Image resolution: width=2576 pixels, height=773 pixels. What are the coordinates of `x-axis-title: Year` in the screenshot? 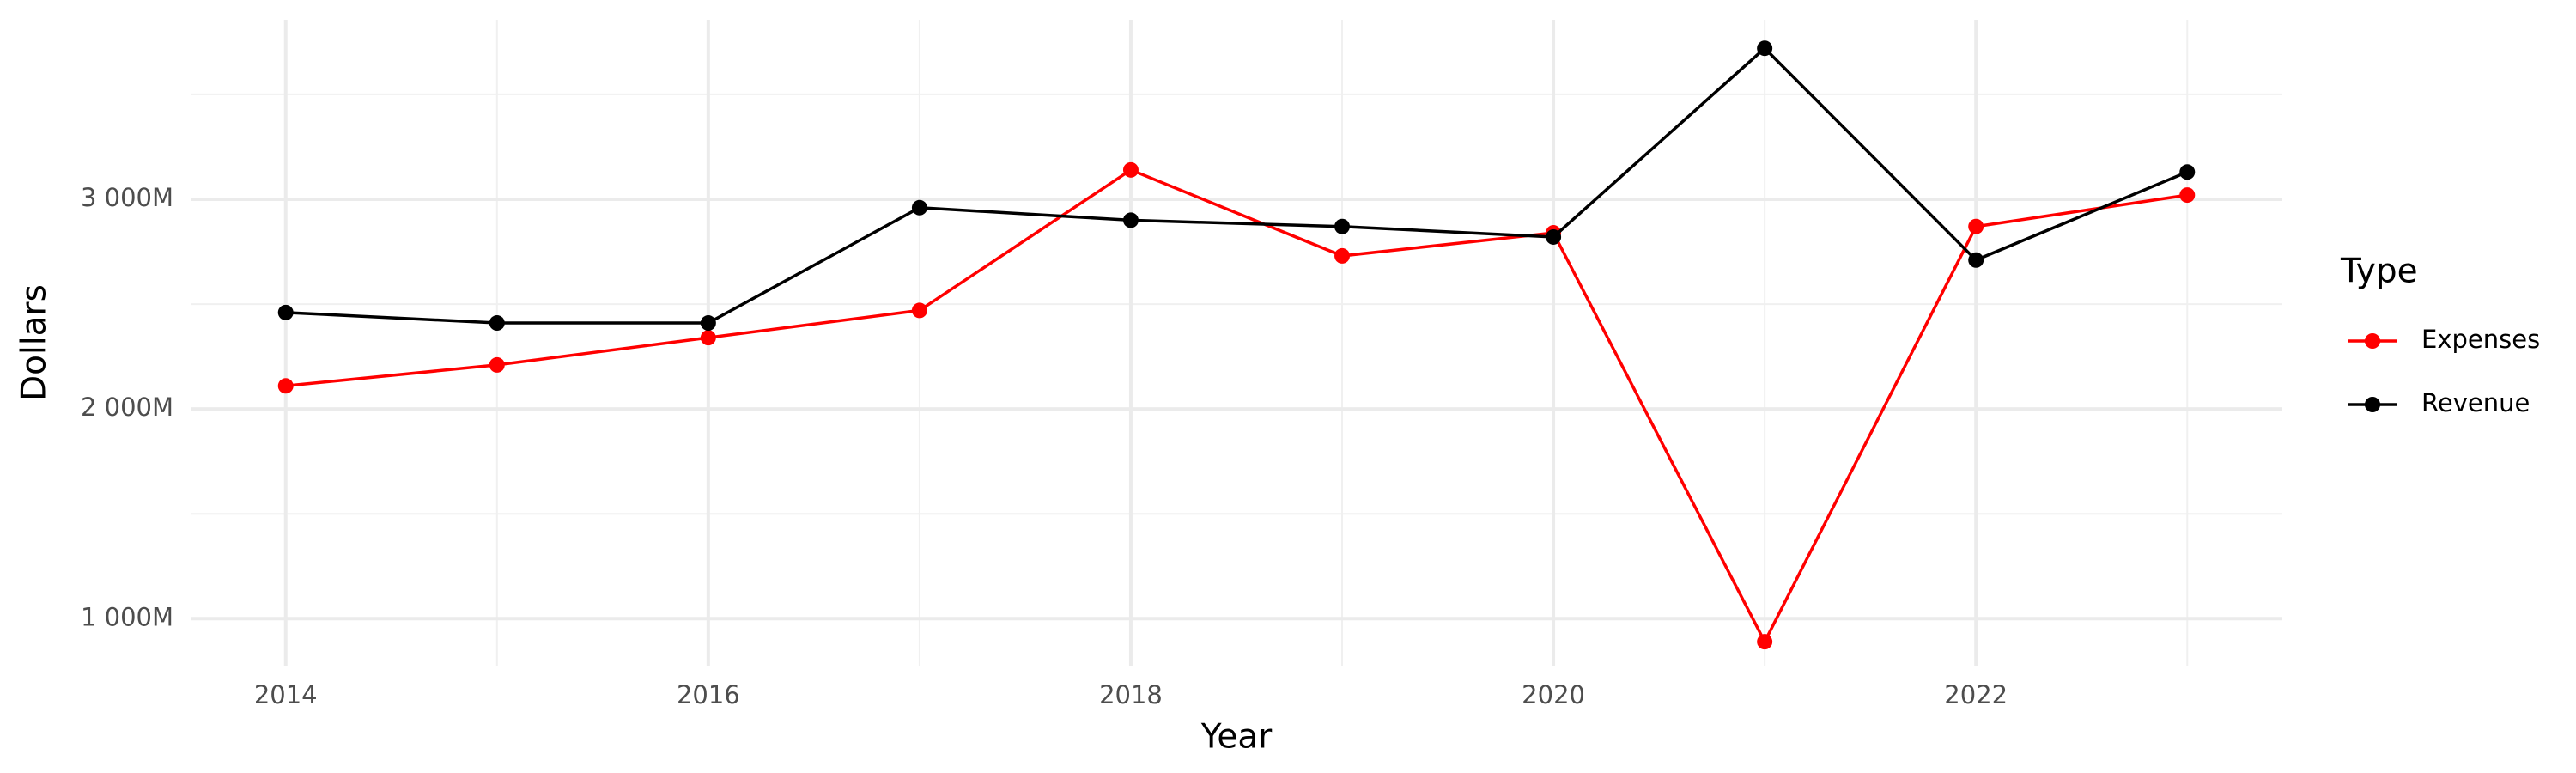 It's located at (1236, 737).